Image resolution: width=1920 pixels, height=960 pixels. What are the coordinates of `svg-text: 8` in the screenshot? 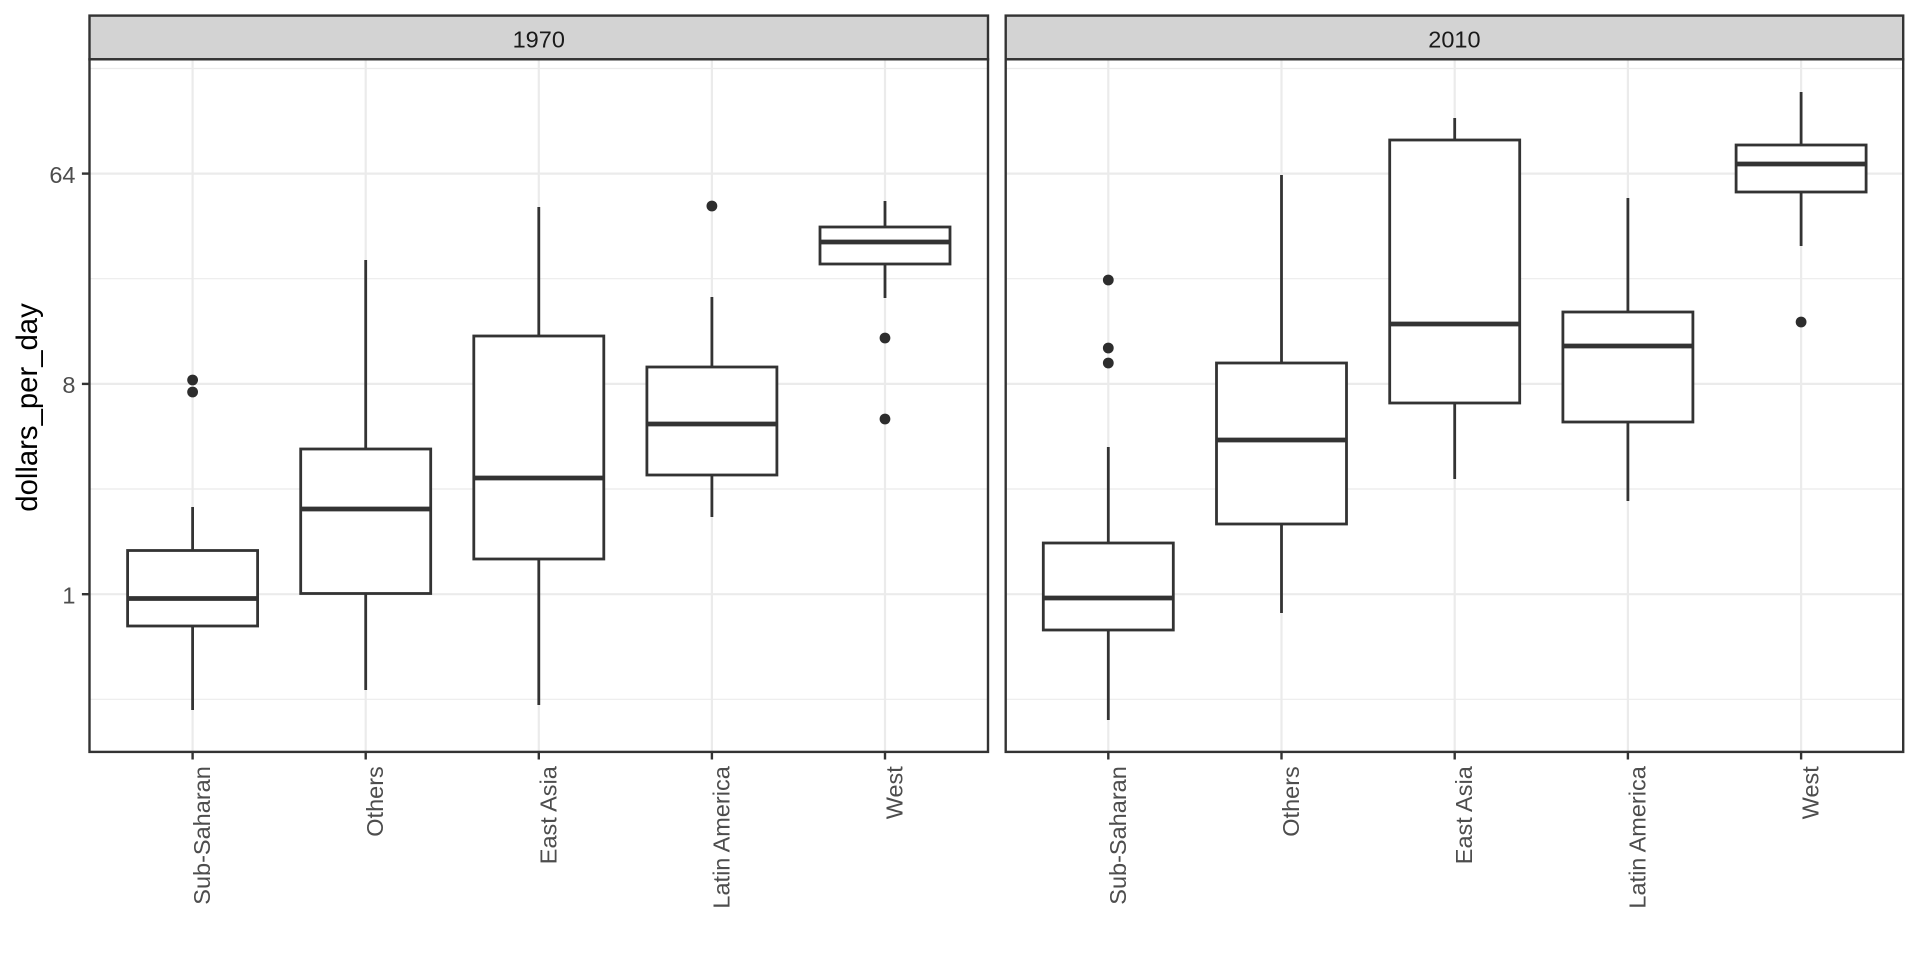 It's located at (68, 385).